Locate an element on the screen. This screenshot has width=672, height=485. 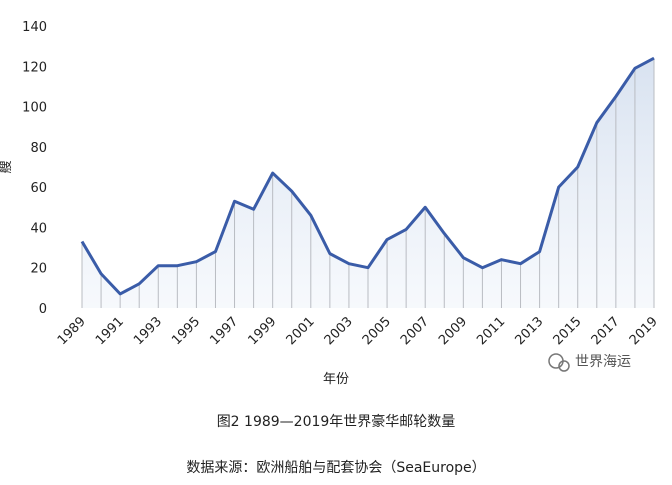
x-tick-label: 1997 is located at coordinates (224, 331).